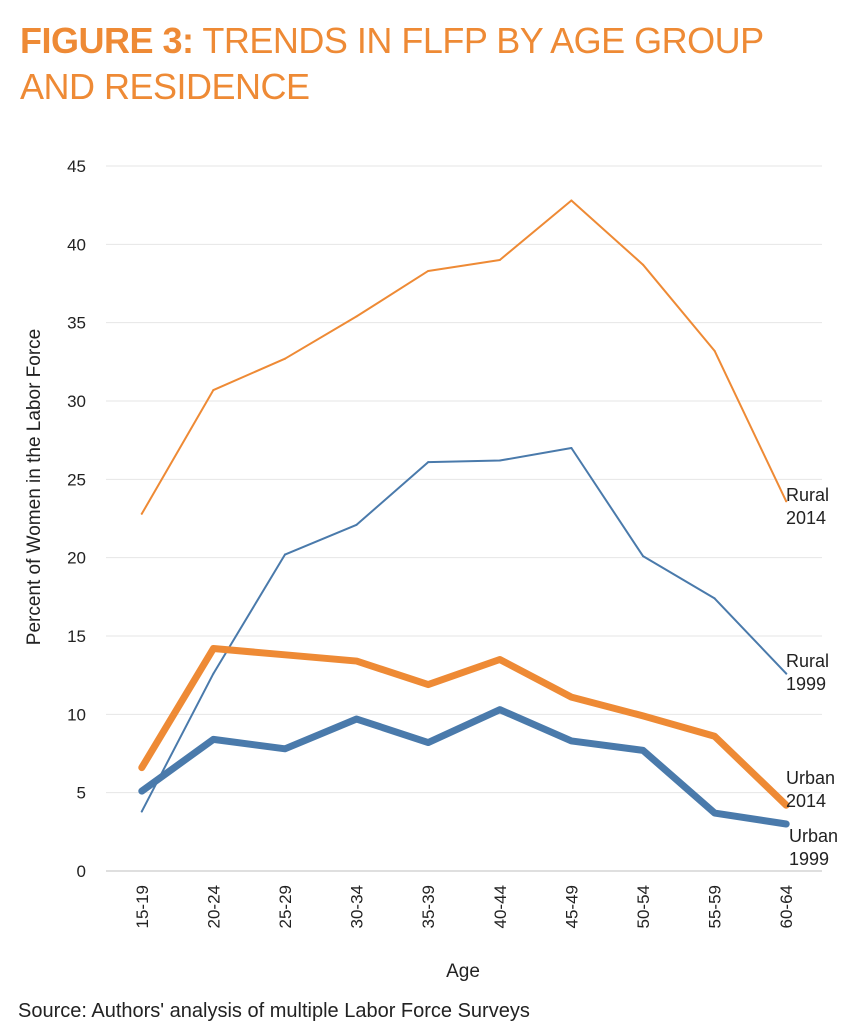  What do you see at coordinates (463, 971) in the screenshot?
I see `x-axis-title: Age` at bounding box center [463, 971].